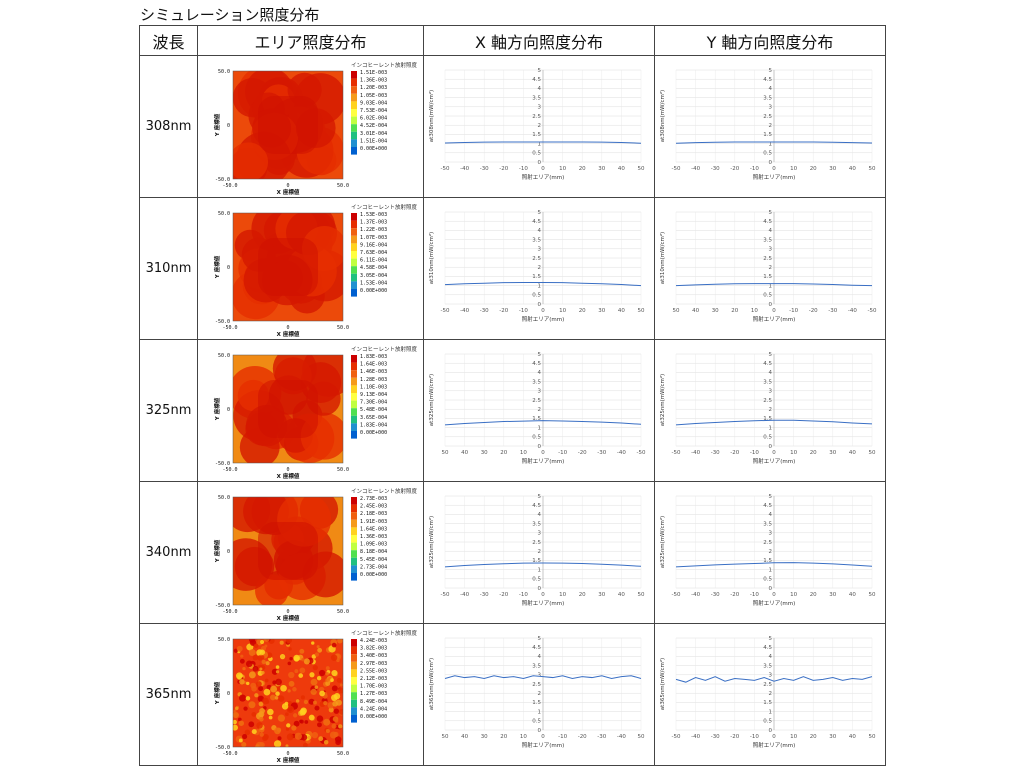 The image size is (1024, 768). Describe the element at coordinates (168, 126) in the screenshot. I see `wavelength-label: 308nm` at that location.